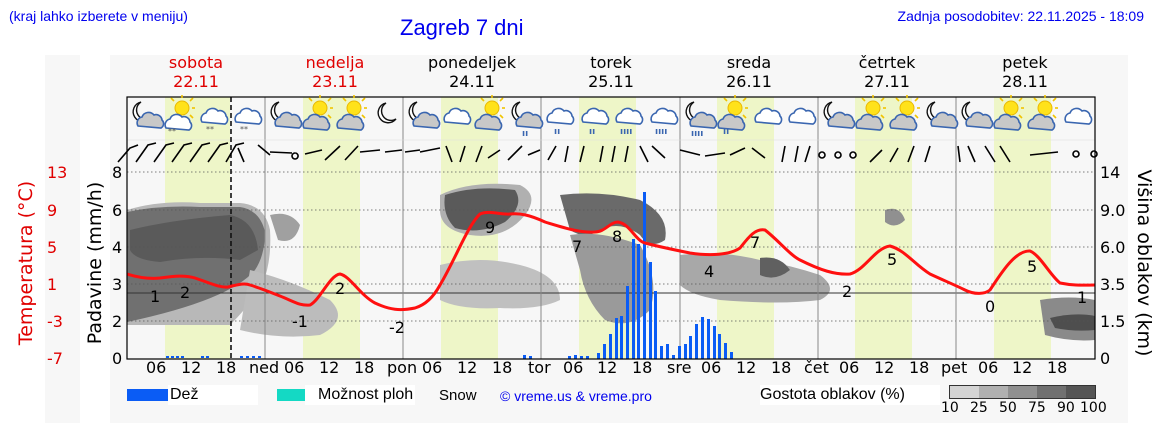 This screenshot has height=443, width=1152. What do you see at coordinates (62, 239) in the screenshot?
I see `left-axis-panel` at bounding box center [62, 239].